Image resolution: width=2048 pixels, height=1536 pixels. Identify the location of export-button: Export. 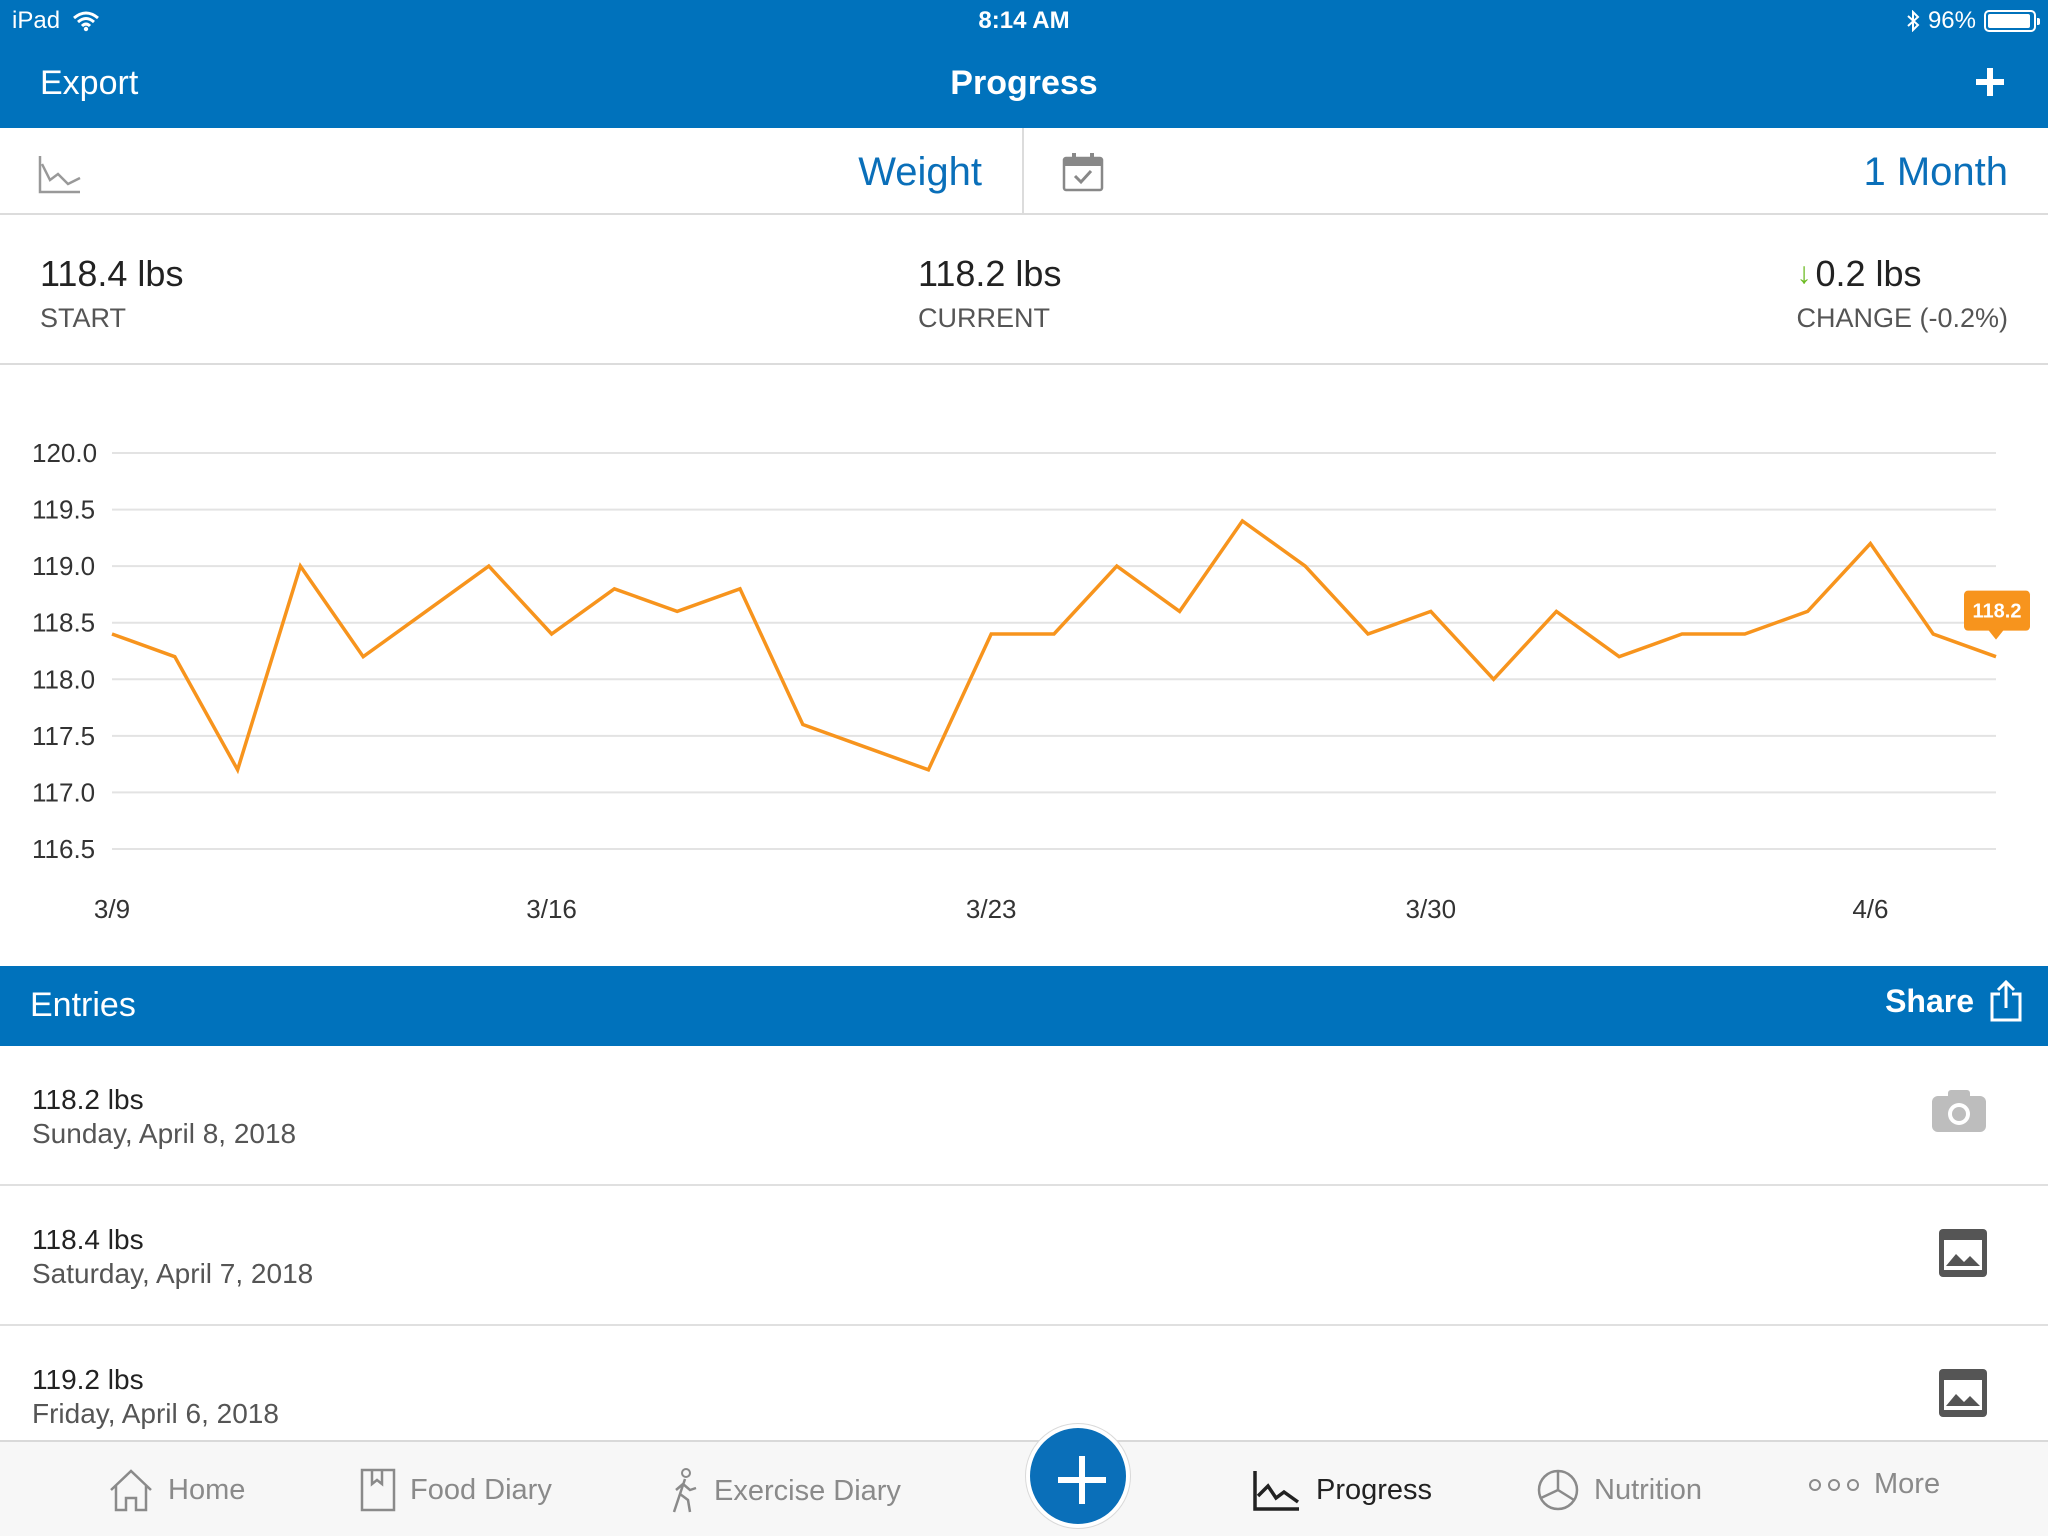
(89, 83).